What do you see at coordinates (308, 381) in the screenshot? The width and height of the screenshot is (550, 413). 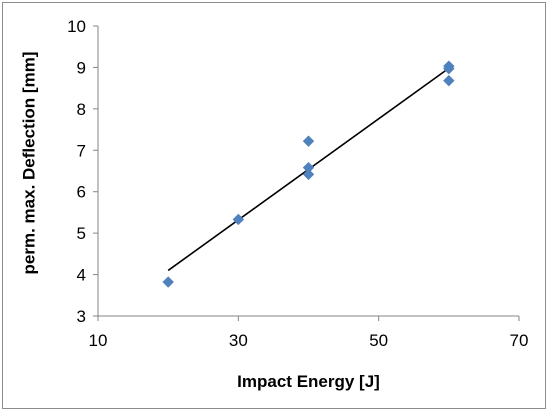 I see `x-axis-title: Impact Energy [J]` at bounding box center [308, 381].